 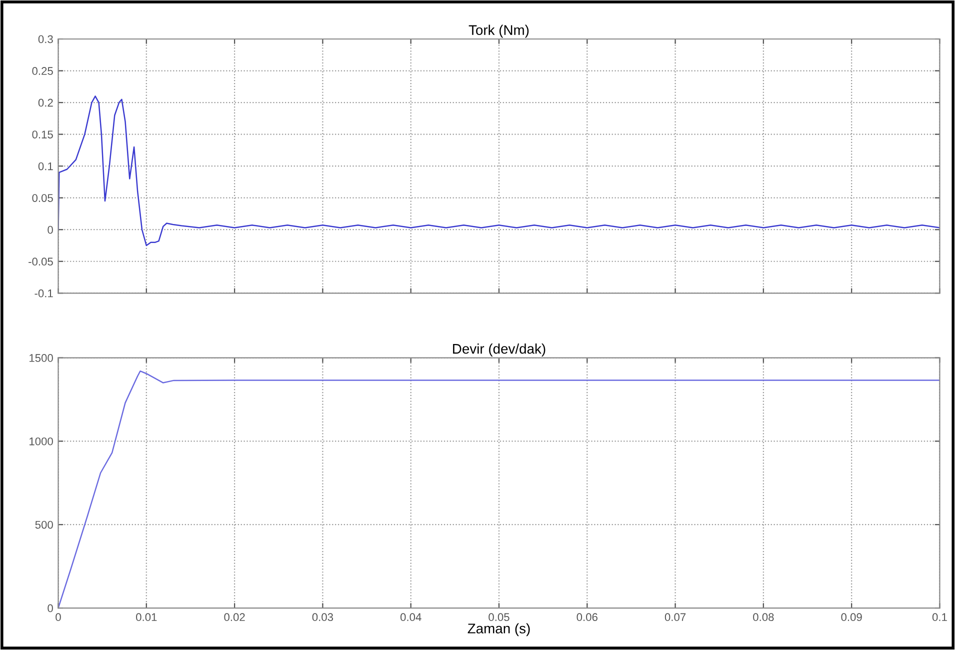 I want to click on chart-title: Tork (Nm), so click(x=498, y=31).